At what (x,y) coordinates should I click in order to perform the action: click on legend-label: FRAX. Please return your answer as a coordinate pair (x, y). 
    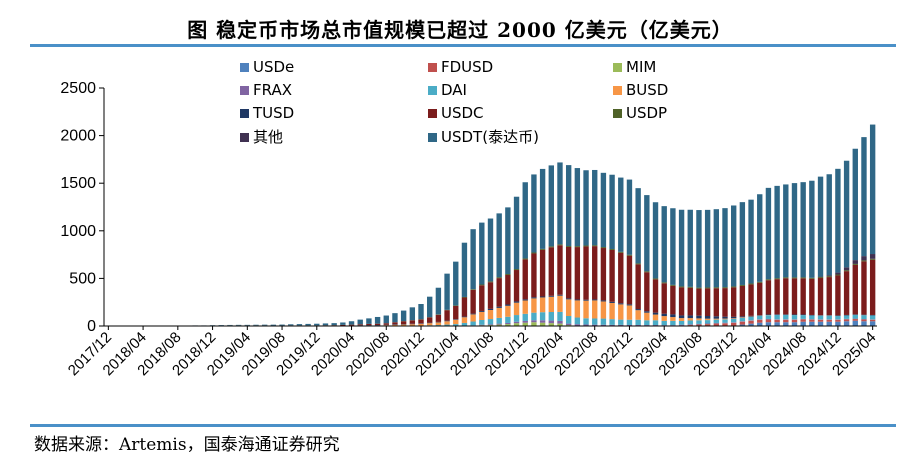
    Looking at the image, I should click on (272, 90).